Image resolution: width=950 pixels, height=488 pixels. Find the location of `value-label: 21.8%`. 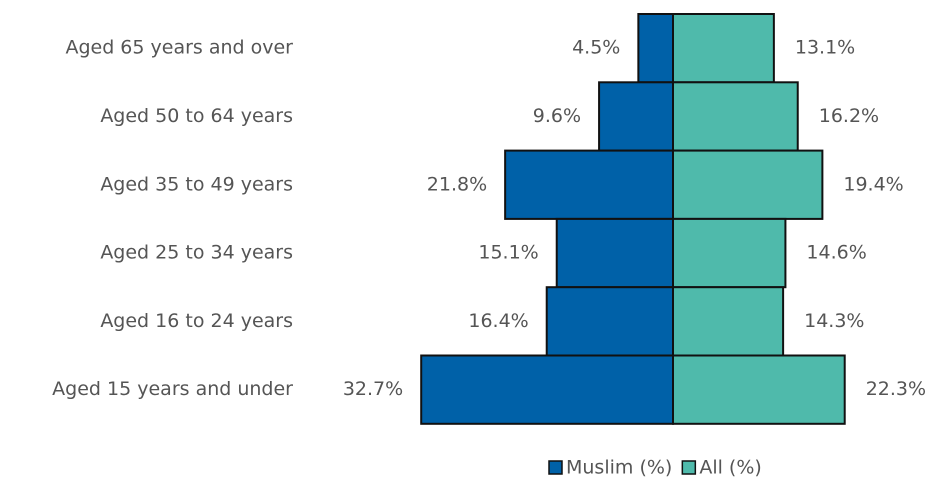

value-label: 21.8% is located at coordinates (457, 184).